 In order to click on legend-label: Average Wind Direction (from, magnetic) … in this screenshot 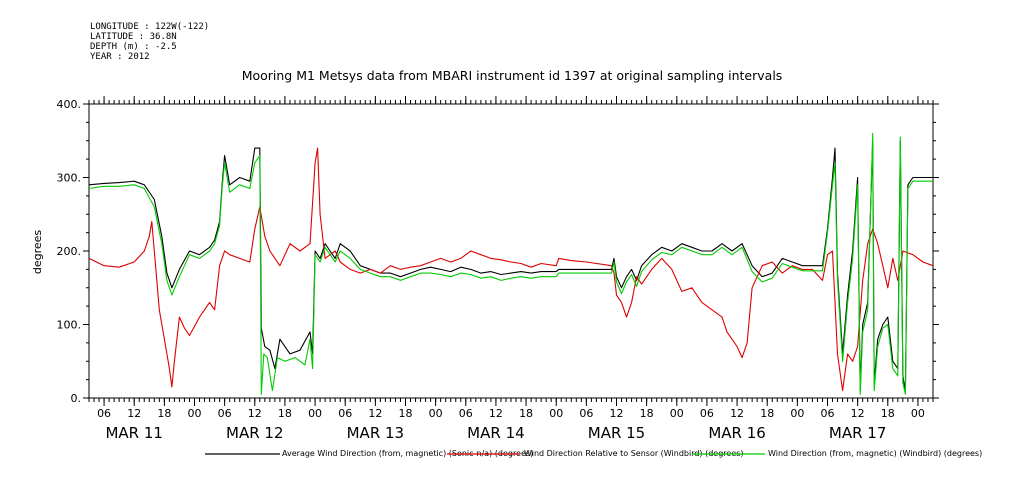, I will do `click(407, 453)`.